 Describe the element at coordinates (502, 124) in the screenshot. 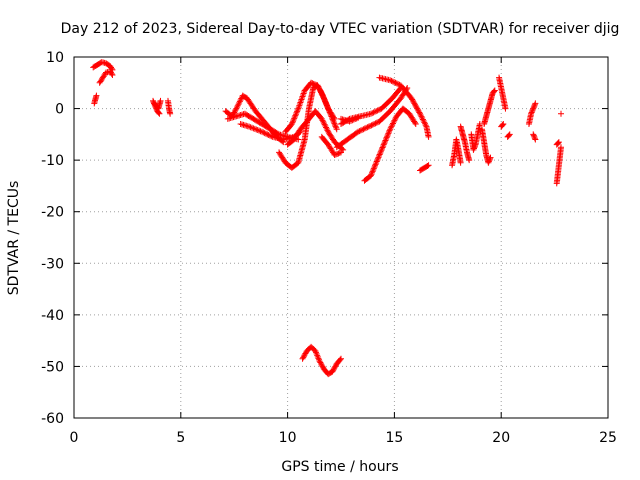

I see `data-point-seg26` at that location.